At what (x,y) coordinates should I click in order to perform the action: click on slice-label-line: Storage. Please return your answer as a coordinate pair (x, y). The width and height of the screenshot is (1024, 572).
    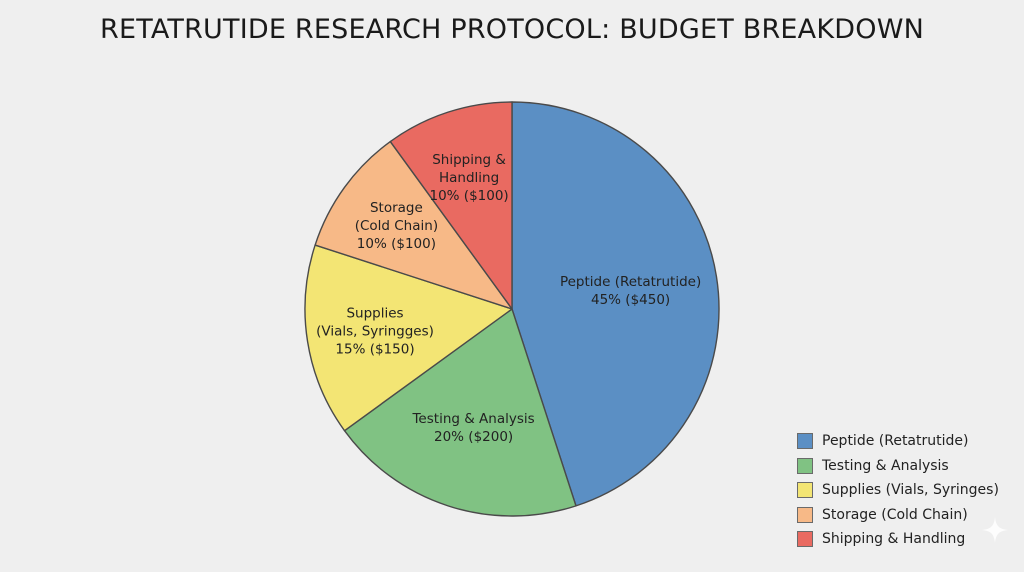
    Looking at the image, I should click on (396, 208).